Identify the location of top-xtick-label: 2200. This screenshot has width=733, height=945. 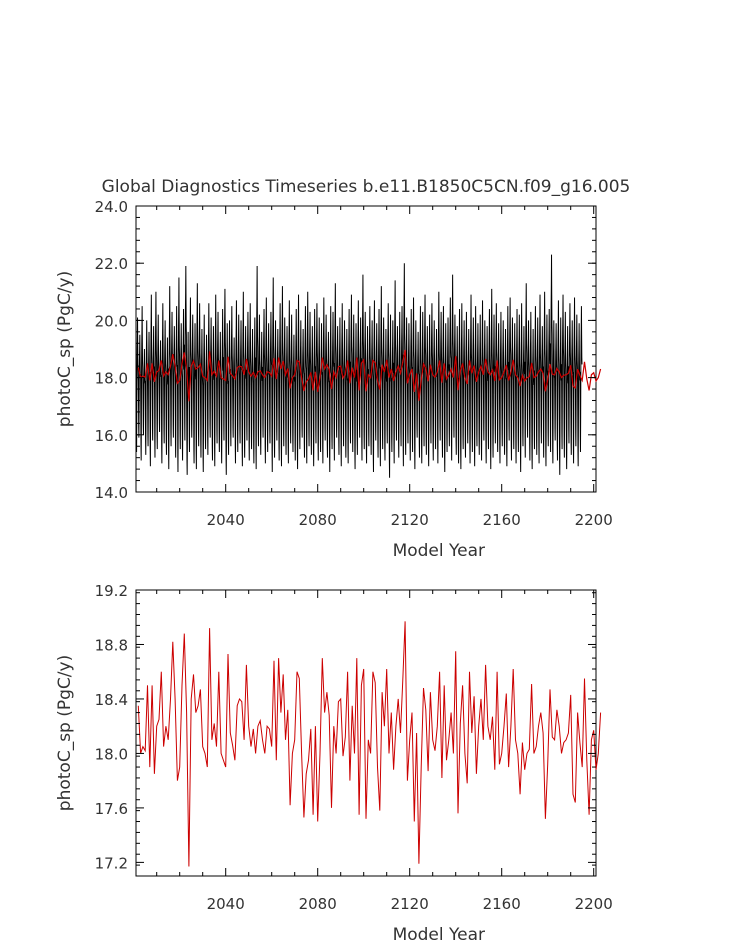
(594, 520).